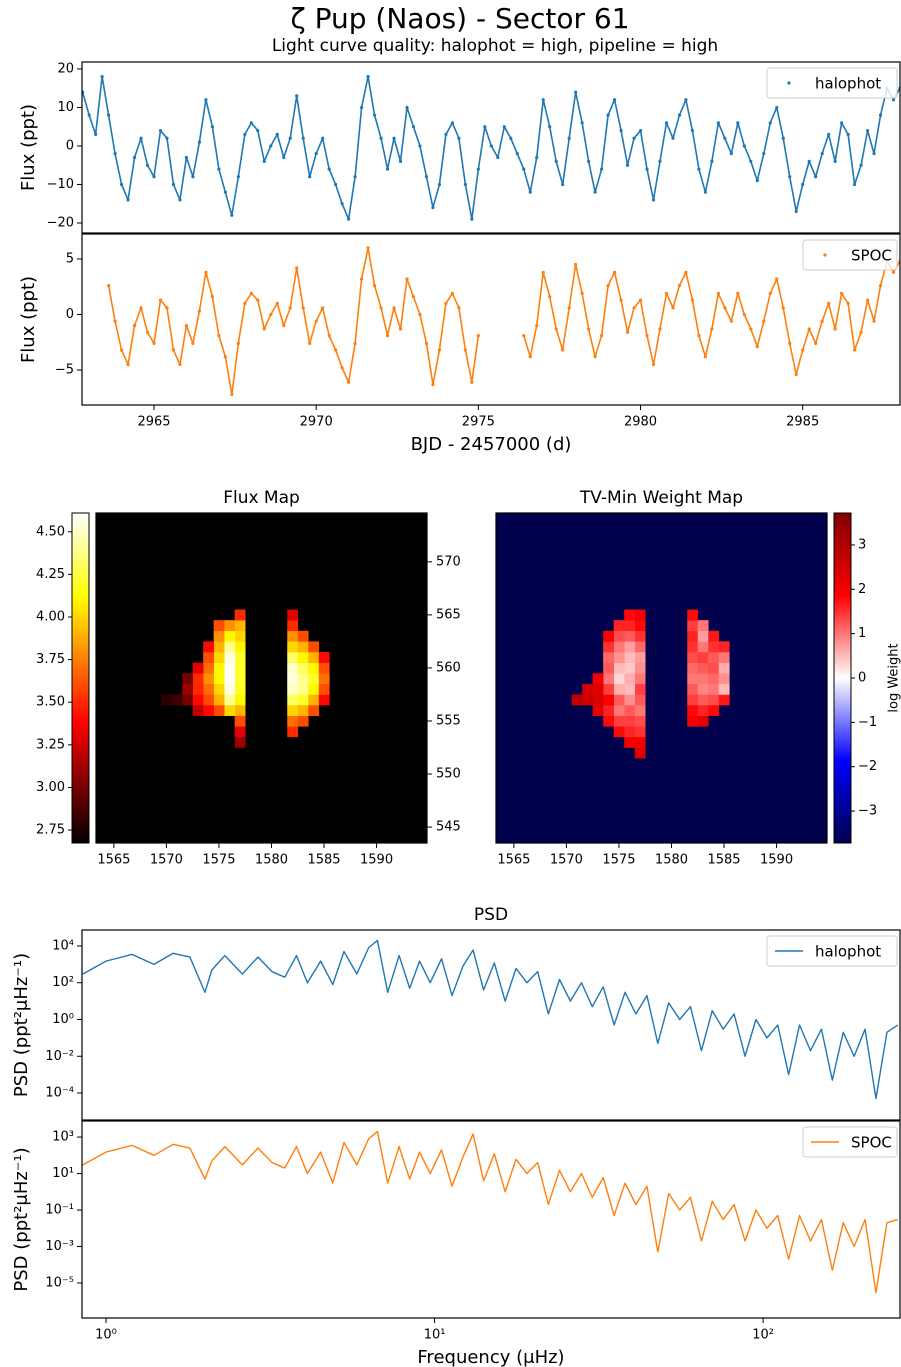  I want to click on legend-label: SPOC, so click(871, 256).